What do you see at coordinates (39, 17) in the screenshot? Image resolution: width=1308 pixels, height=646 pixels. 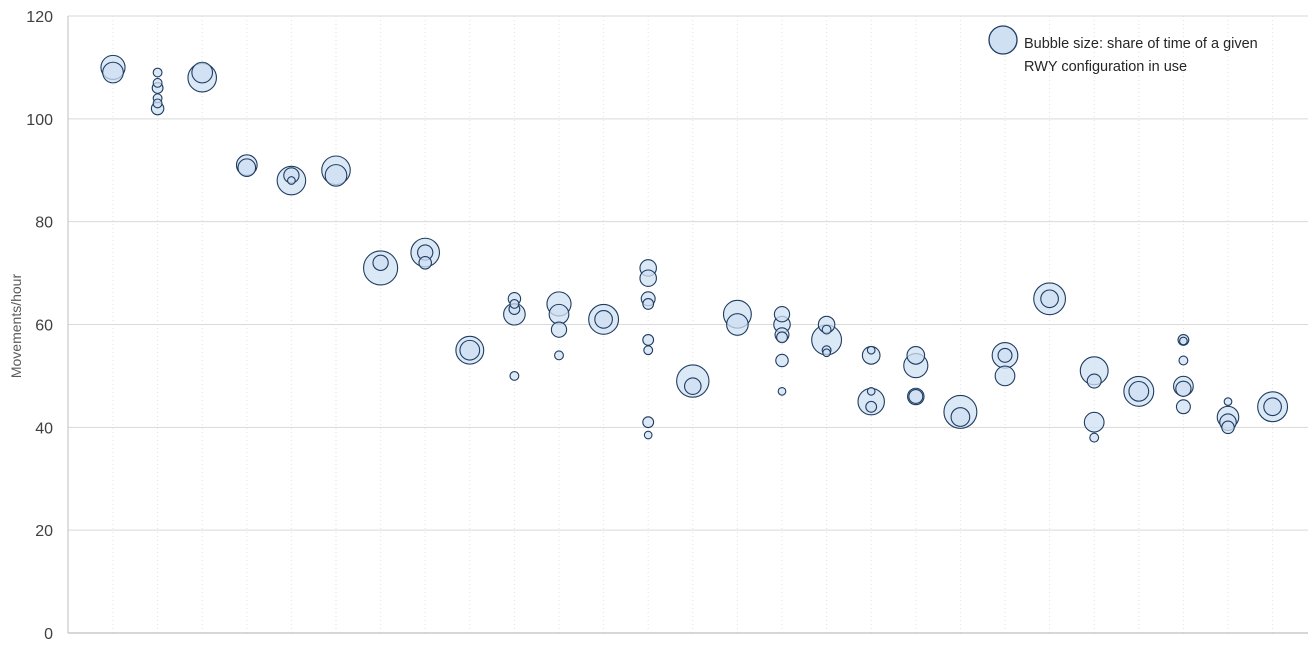 I see `y-tick-label: 120` at bounding box center [39, 17].